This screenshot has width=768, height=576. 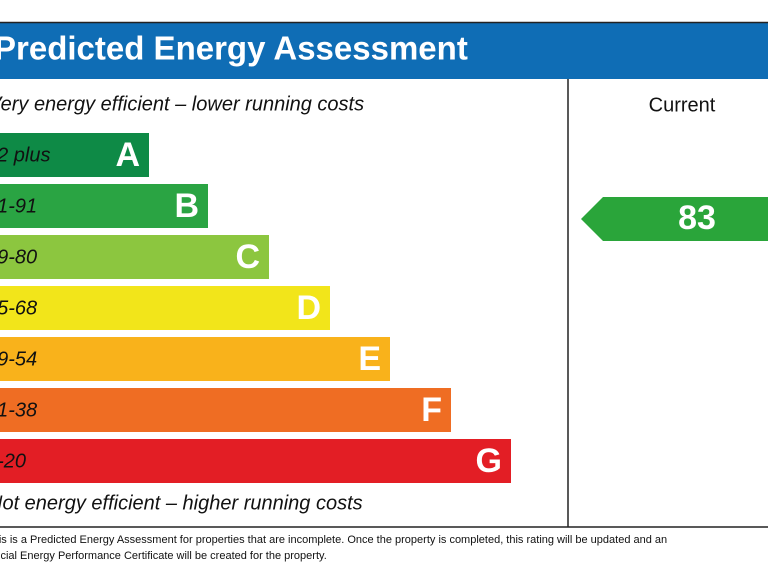 I want to click on band-range: 81-91, so click(x=18, y=206).